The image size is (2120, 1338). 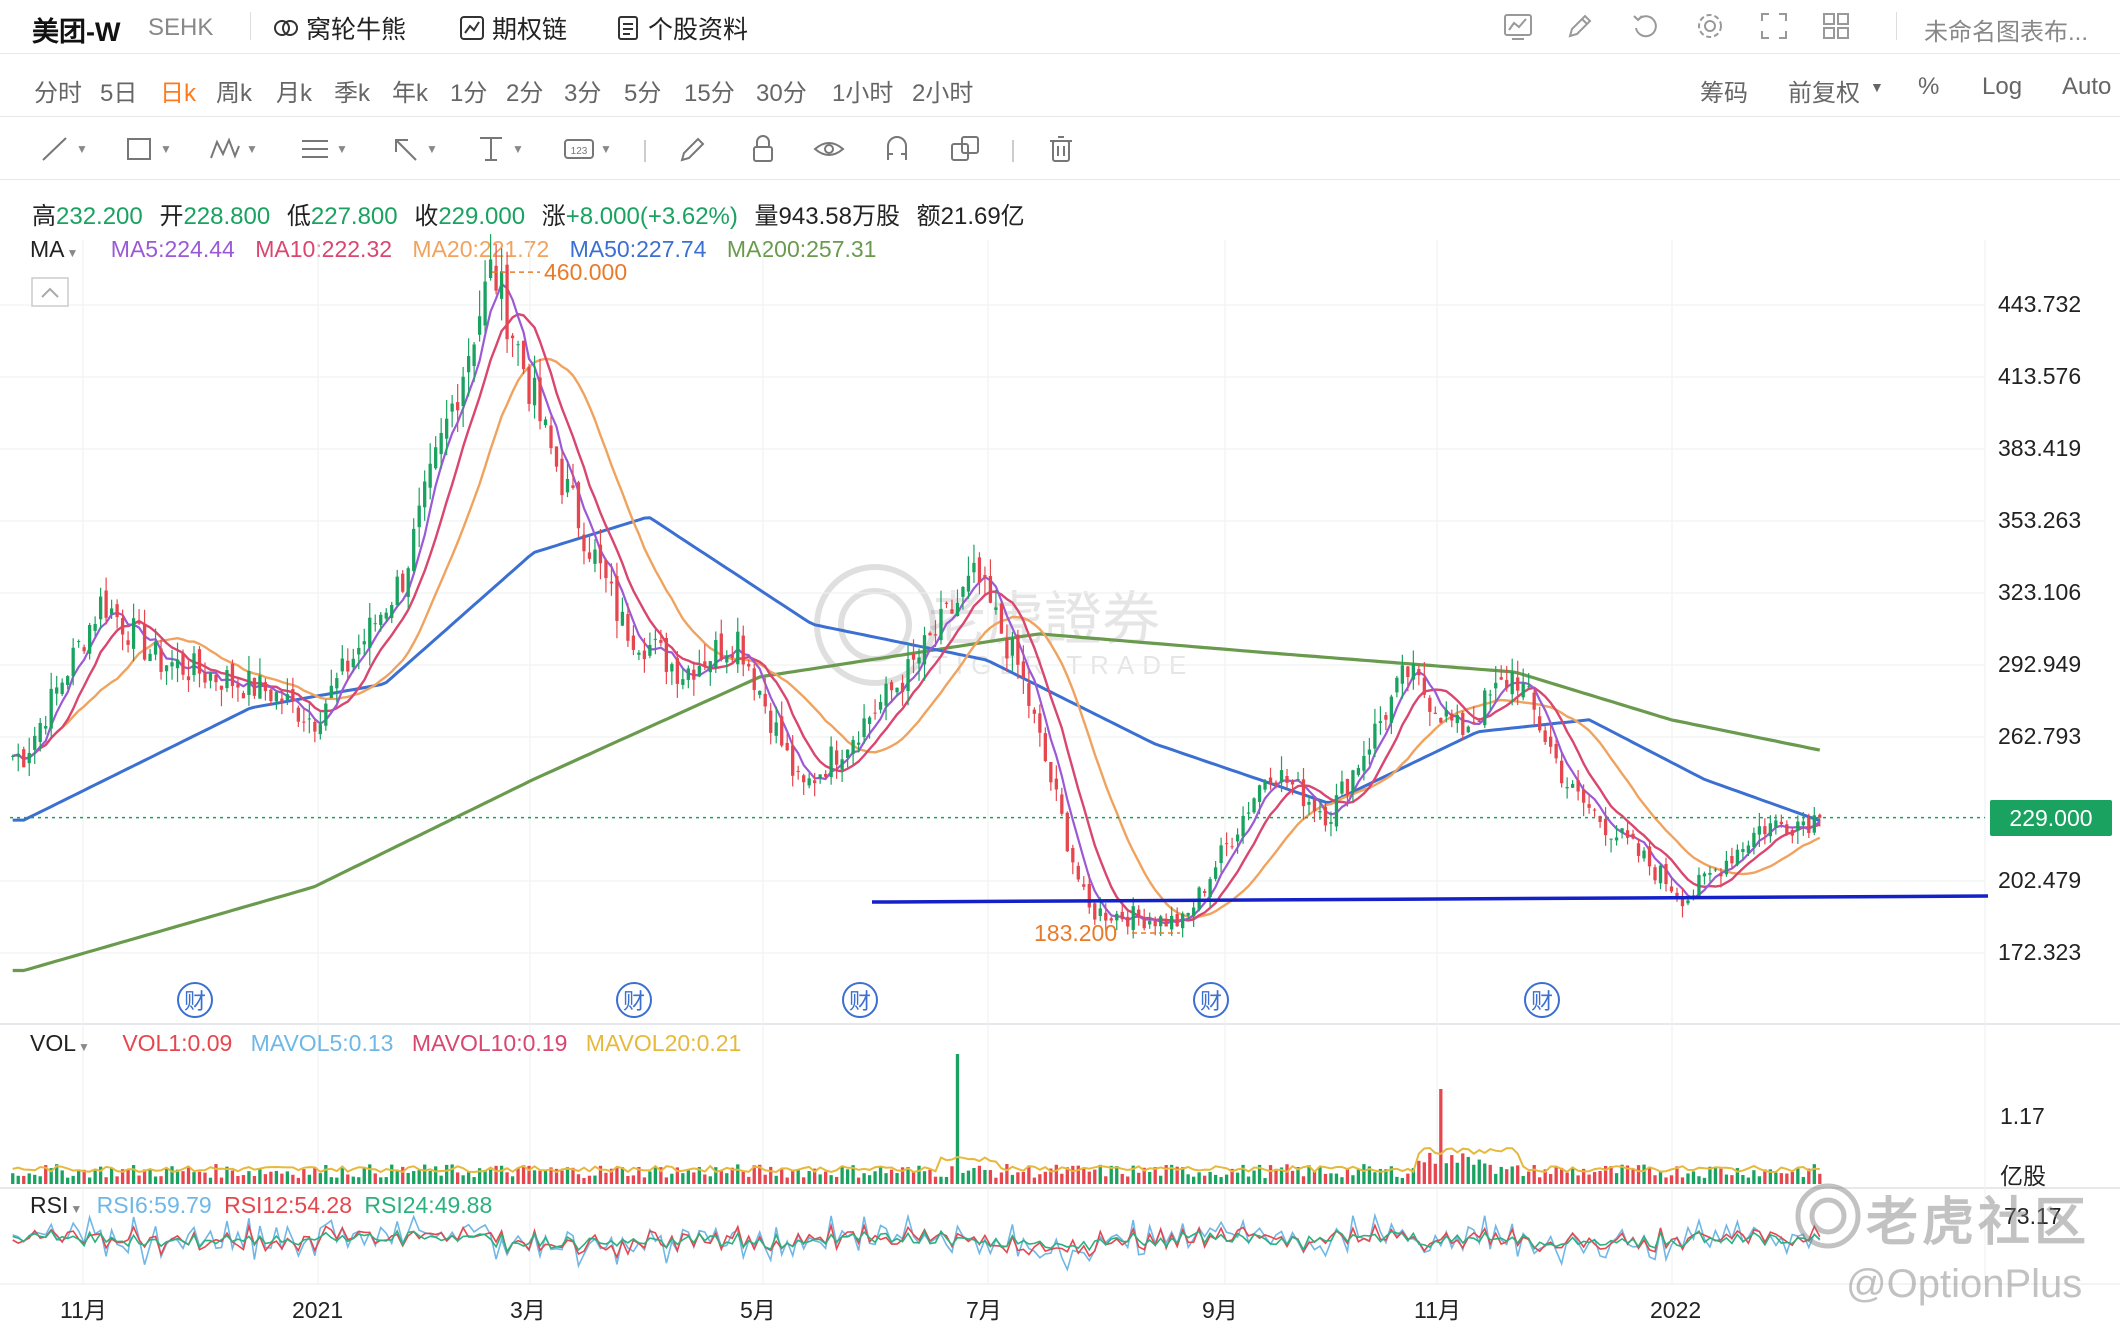 I want to click on settings-gear-icon, so click(x=1710, y=26).